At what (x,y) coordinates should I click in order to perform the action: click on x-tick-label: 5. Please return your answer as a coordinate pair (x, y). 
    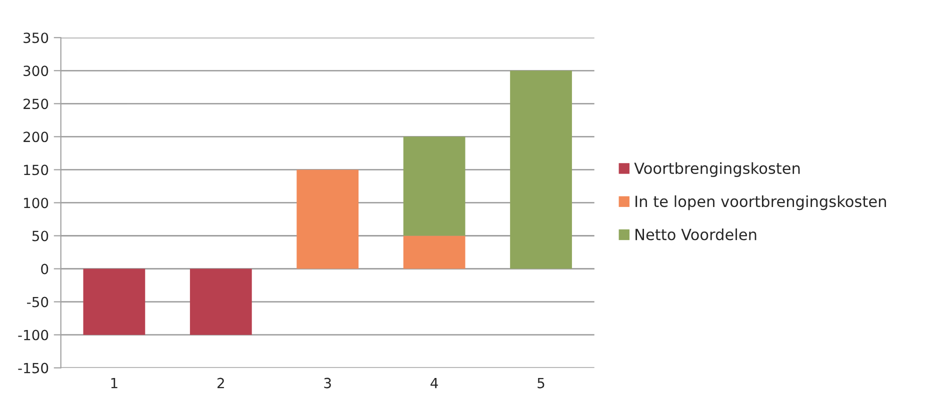
    Looking at the image, I should click on (541, 383).